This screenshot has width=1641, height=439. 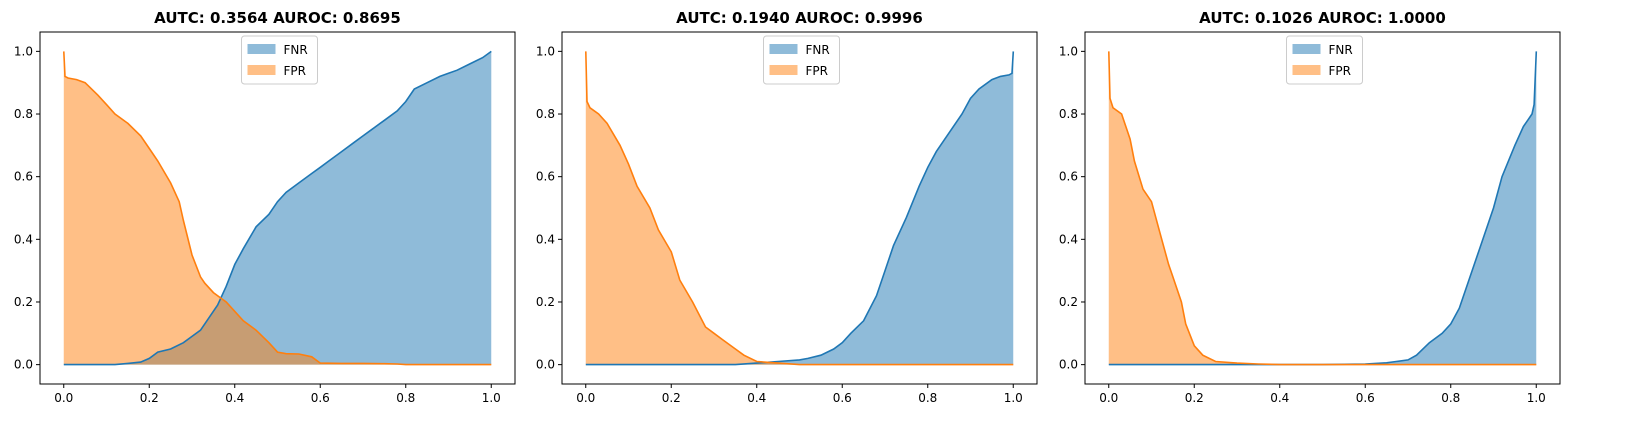 What do you see at coordinates (1322, 18) in the screenshot?
I see `chart-title: AUTC: 0.1026 AUROC: 1.0000` at bounding box center [1322, 18].